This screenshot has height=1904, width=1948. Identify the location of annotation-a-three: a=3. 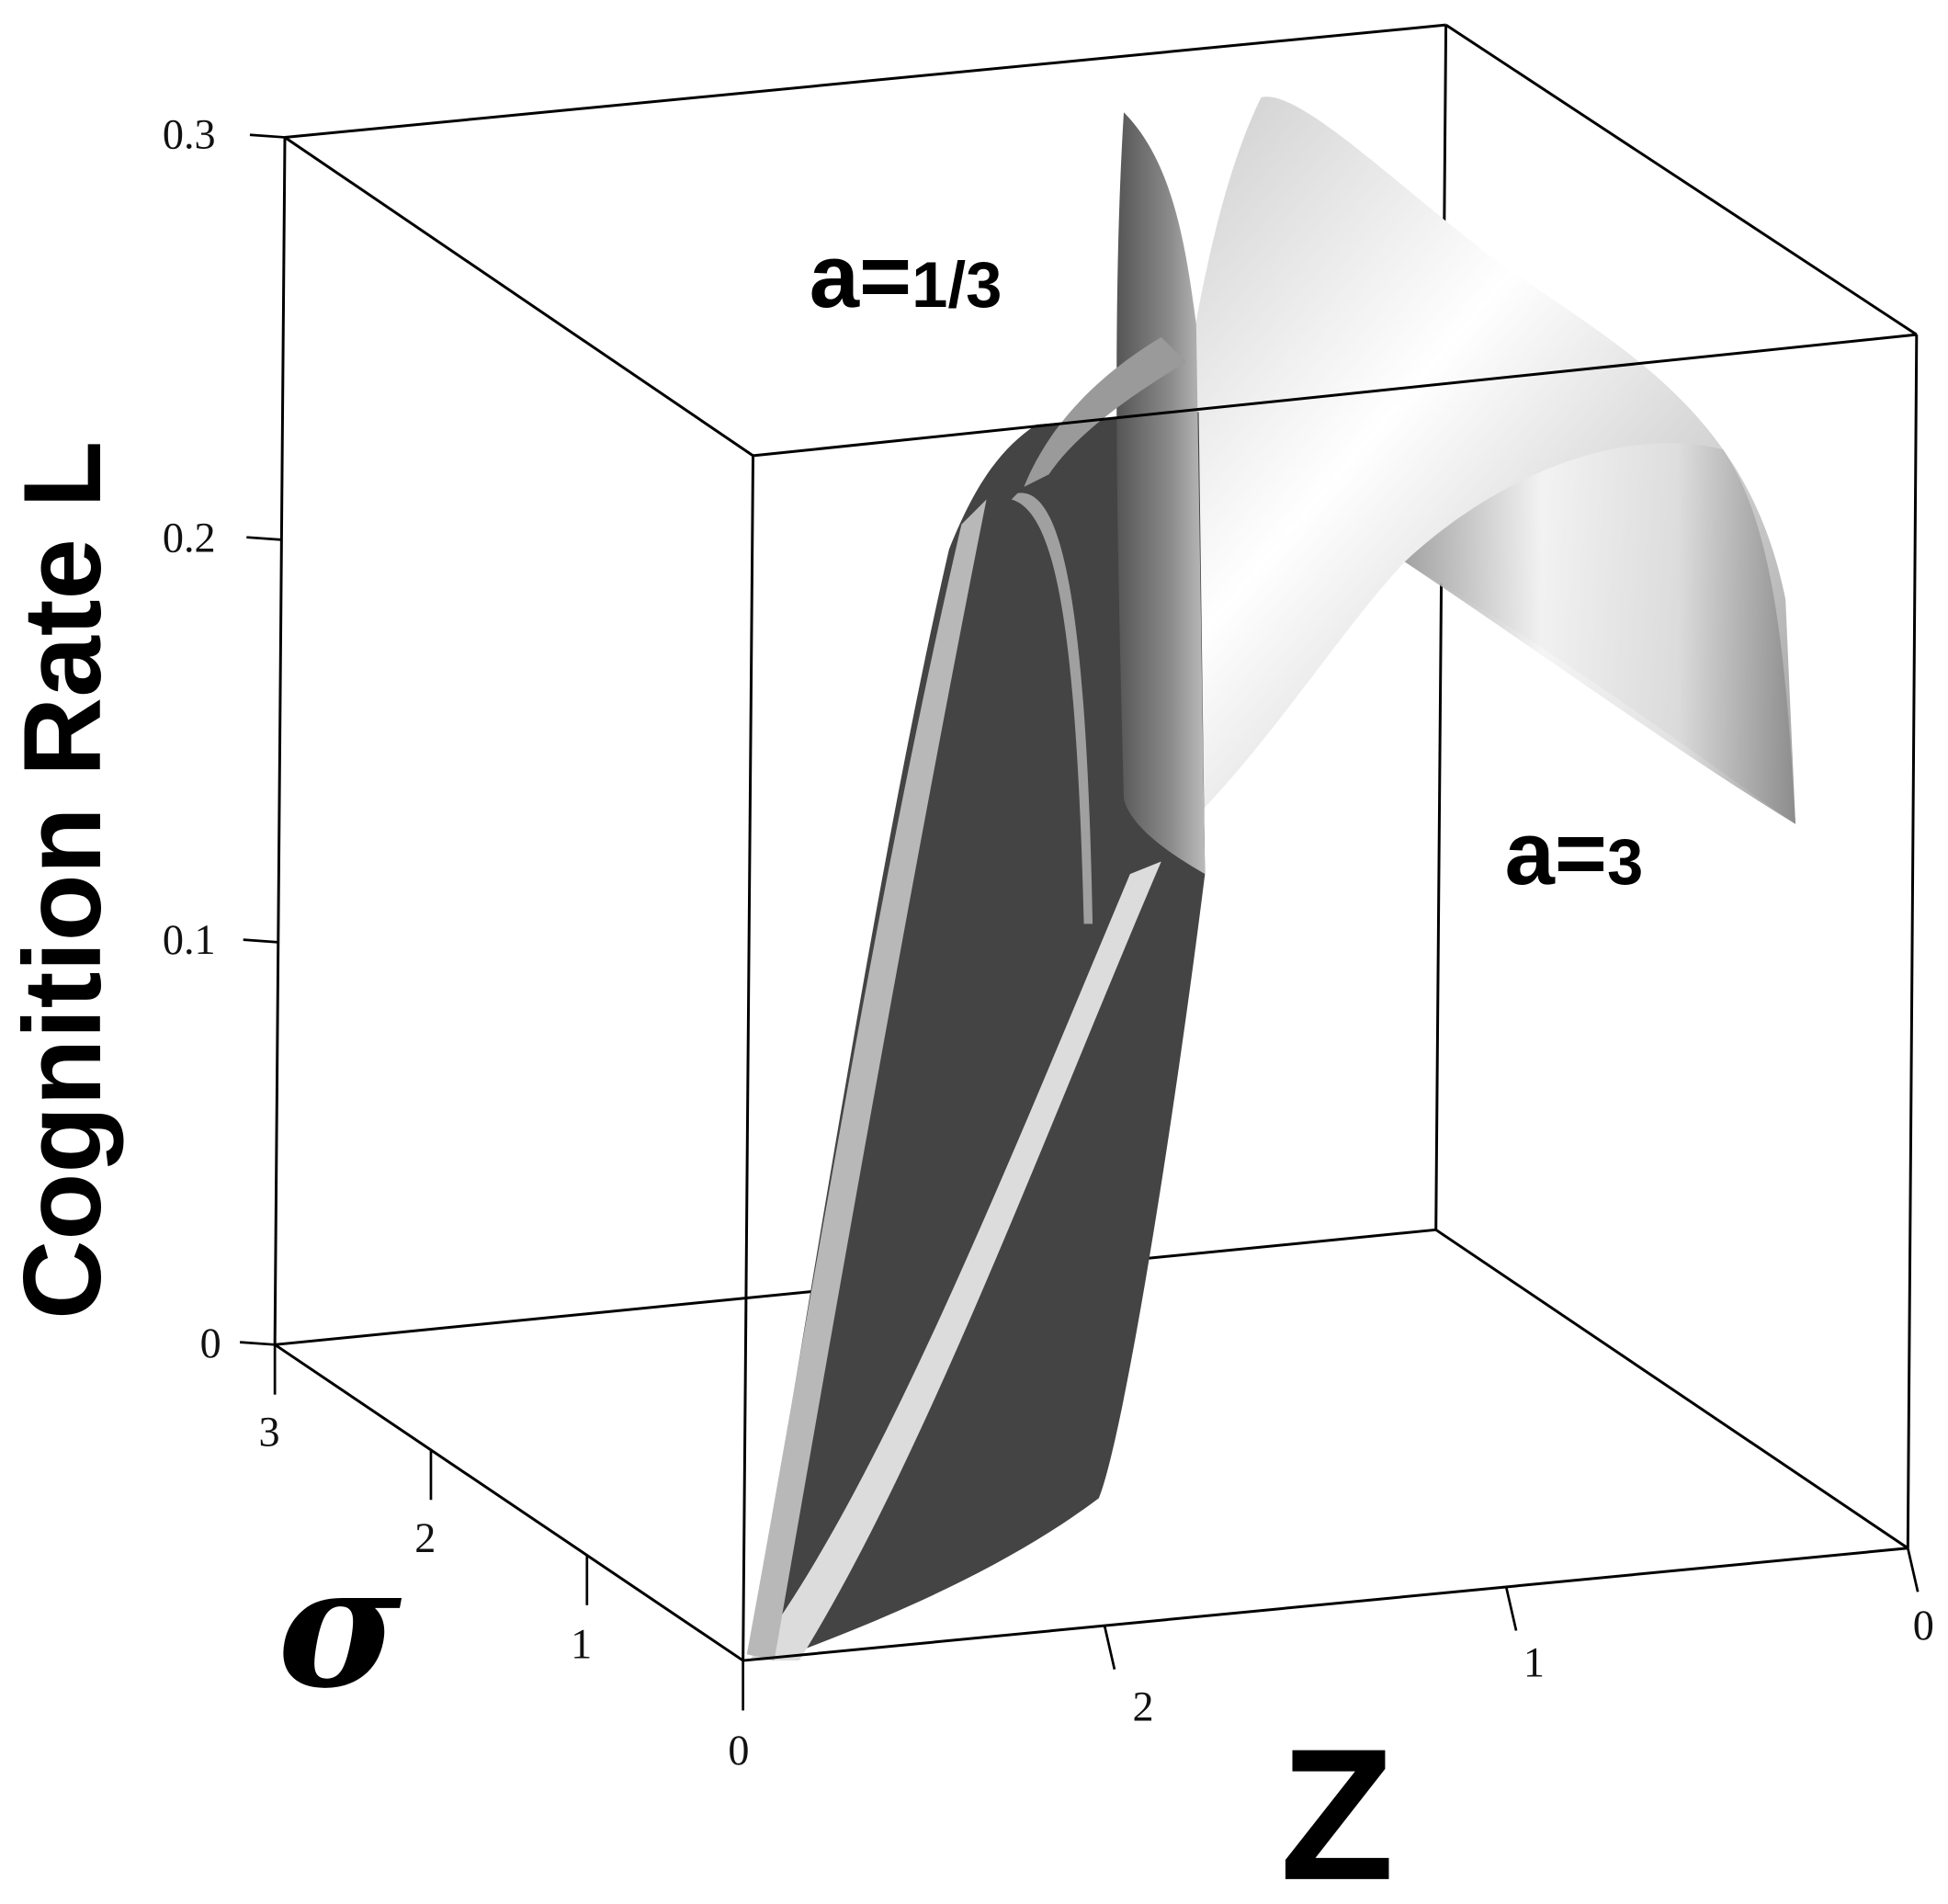
(1573, 852).